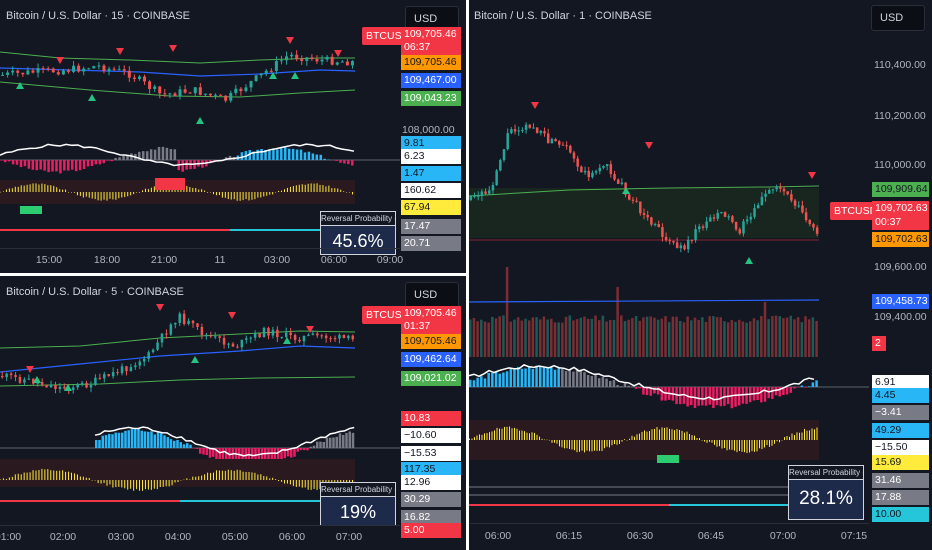 This screenshot has width=932, height=550. What do you see at coordinates (338, 53) in the screenshot?
I see `sell-signal-marker` at bounding box center [338, 53].